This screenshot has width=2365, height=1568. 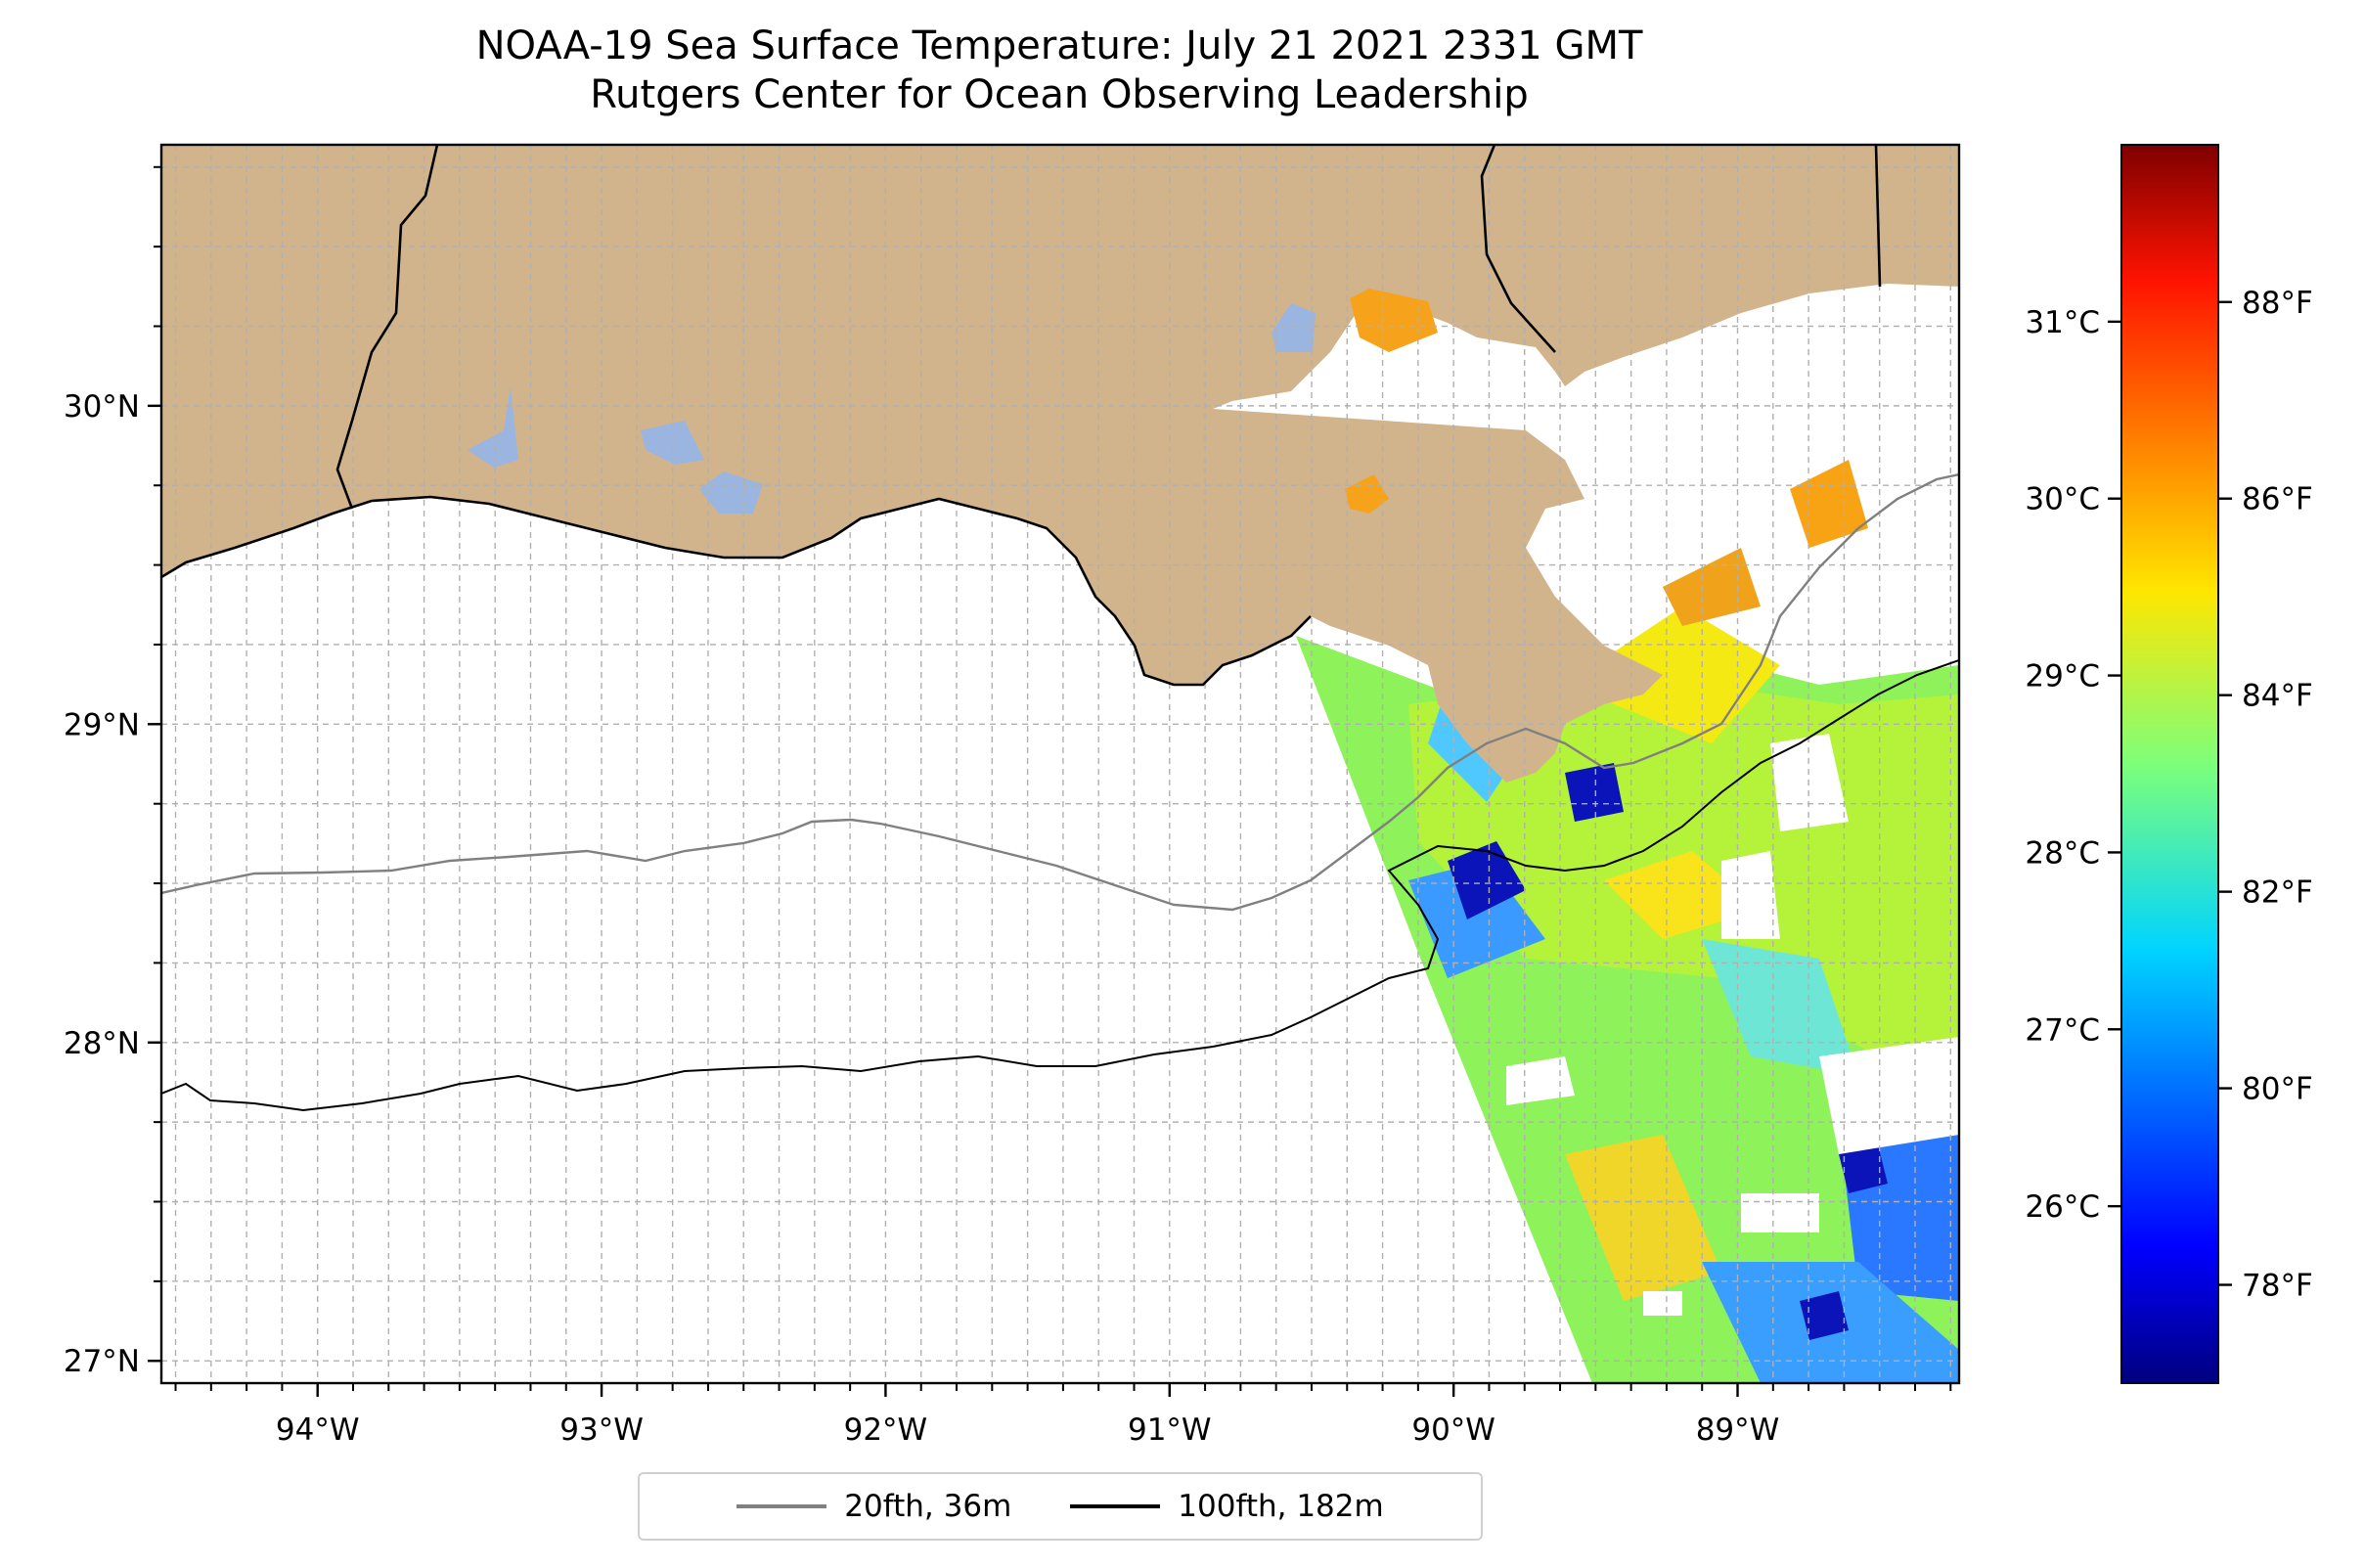 I want to click on colorbar-f-label: 88°F, so click(x=2277, y=303).